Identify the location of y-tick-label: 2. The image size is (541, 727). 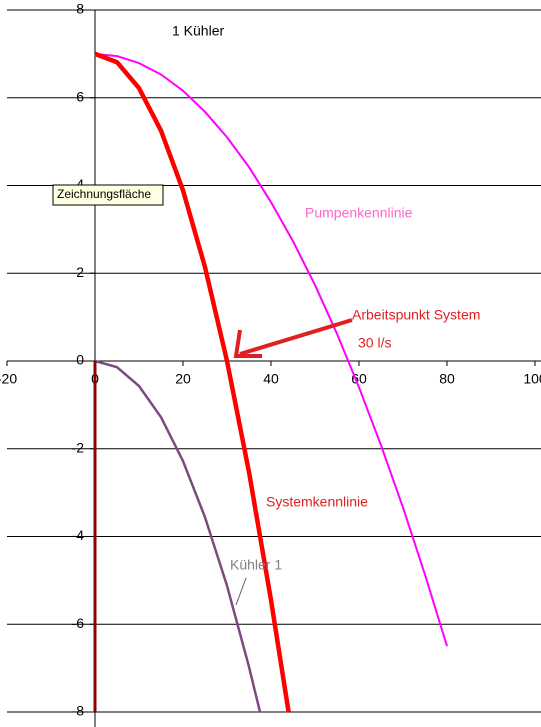
(80, 272).